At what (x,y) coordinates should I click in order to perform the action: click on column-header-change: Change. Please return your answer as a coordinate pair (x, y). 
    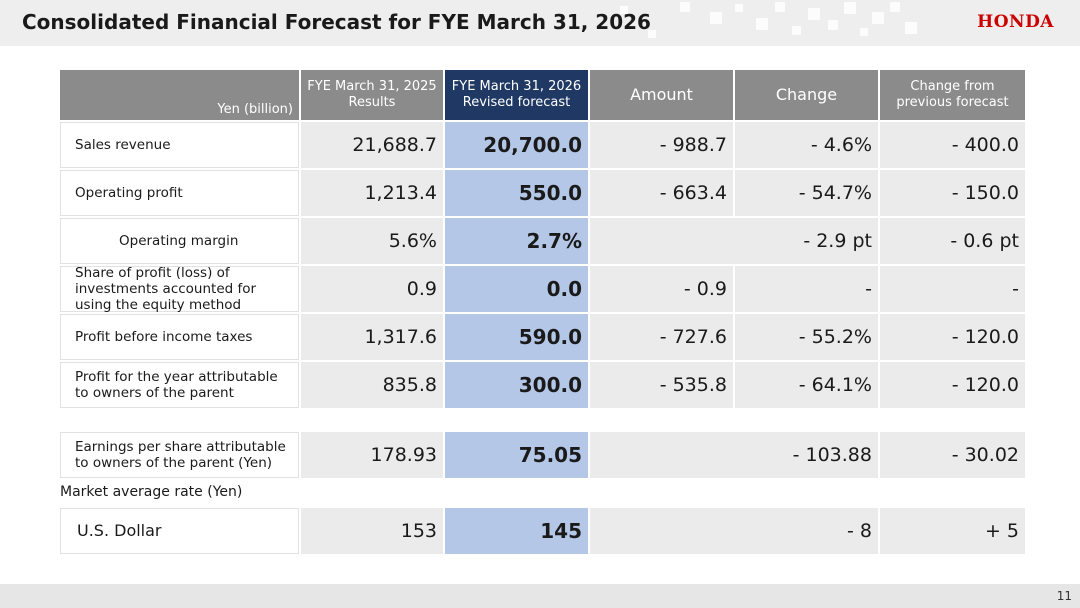
    Looking at the image, I should click on (806, 95).